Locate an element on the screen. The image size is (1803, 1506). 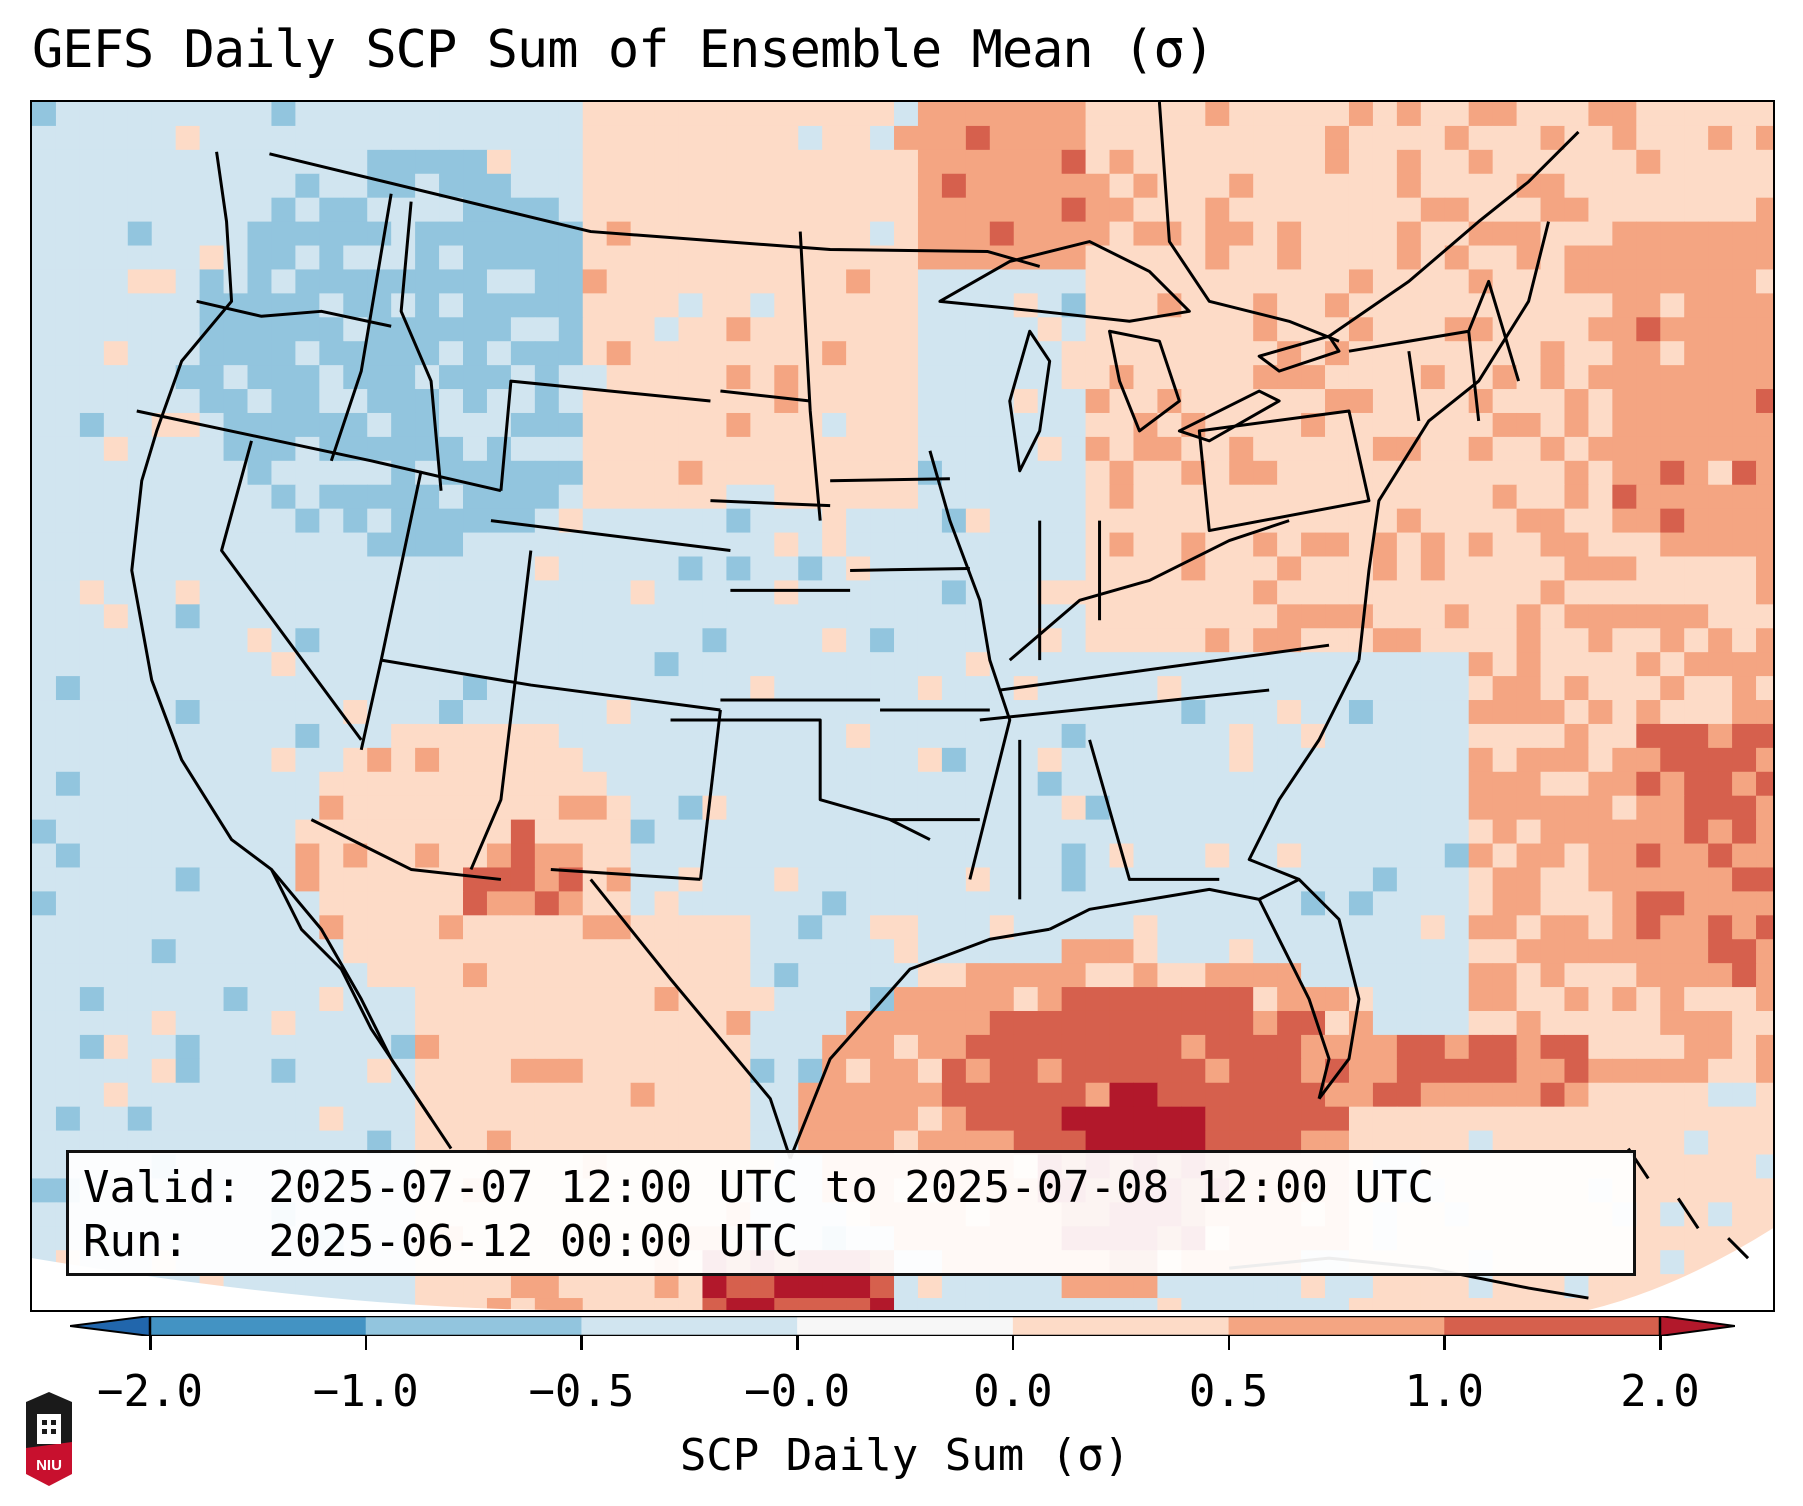
domain-edge-right is located at coordinates (1680, 1269).